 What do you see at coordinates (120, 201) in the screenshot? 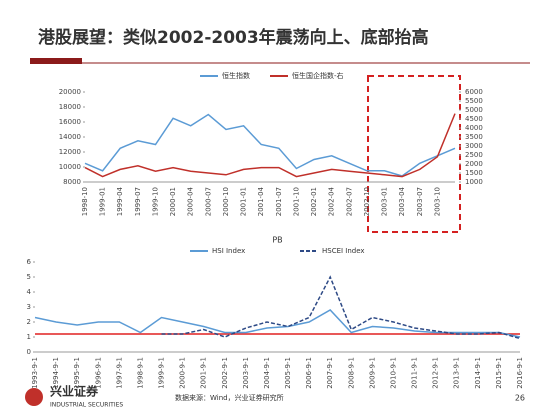
I see `x-tick-label: 1999-04` at bounding box center [120, 201].